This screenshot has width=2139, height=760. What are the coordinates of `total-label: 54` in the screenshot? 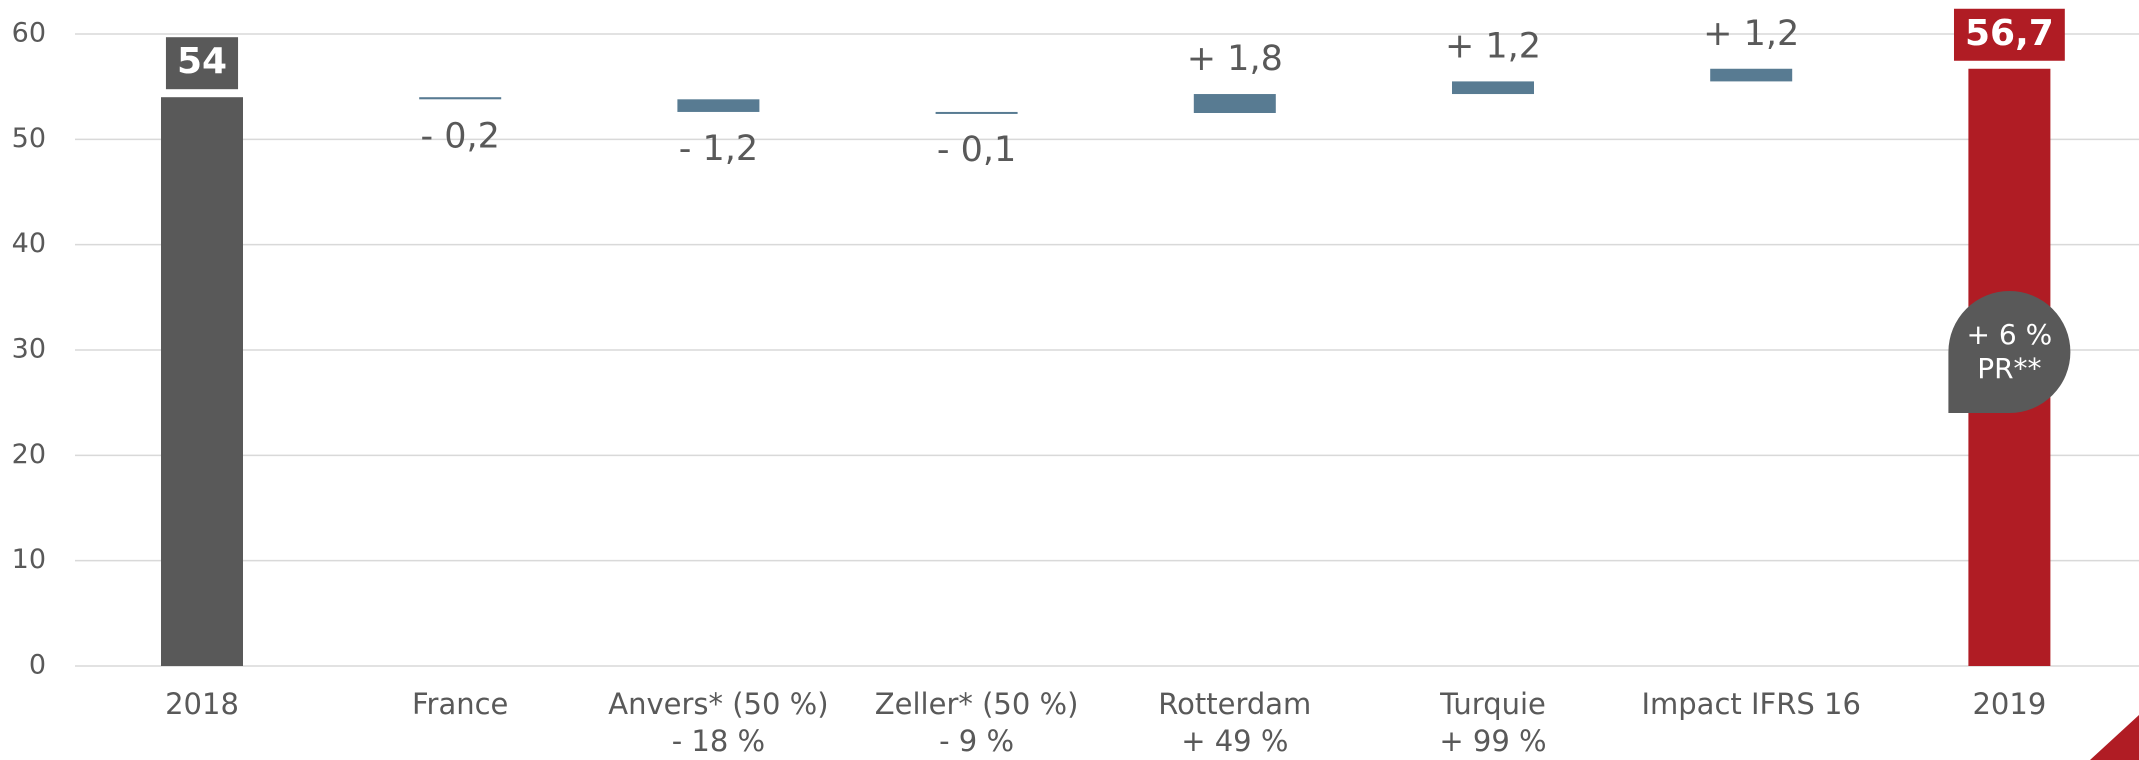 It's located at (202, 61).